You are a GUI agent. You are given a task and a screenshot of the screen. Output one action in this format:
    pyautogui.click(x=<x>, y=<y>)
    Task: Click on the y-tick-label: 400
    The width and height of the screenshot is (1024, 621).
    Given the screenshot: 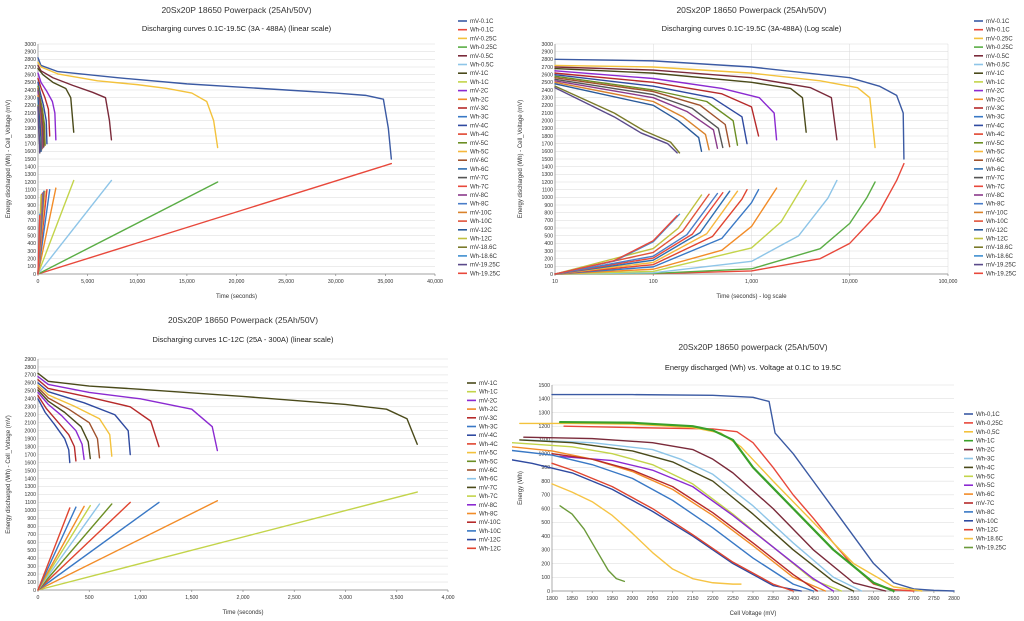 What is the action you would take?
    pyautogui.click(x=548, y=244)
    